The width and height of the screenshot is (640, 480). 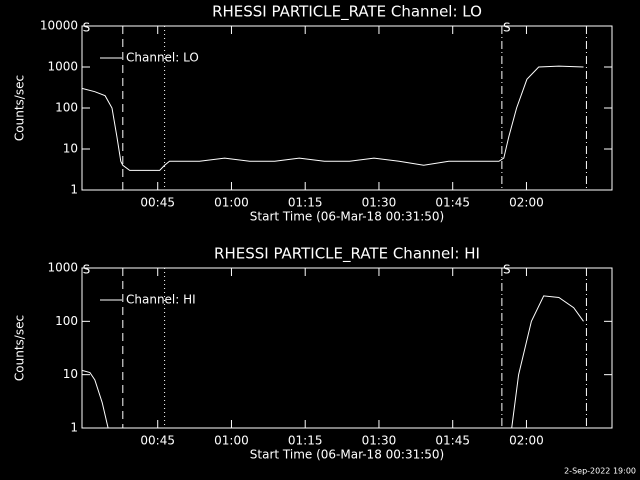 What do you see at coordinates (59, 26) in the screenshot?
I see `y-tick-label: 10000` at bounding box center [59, 26].